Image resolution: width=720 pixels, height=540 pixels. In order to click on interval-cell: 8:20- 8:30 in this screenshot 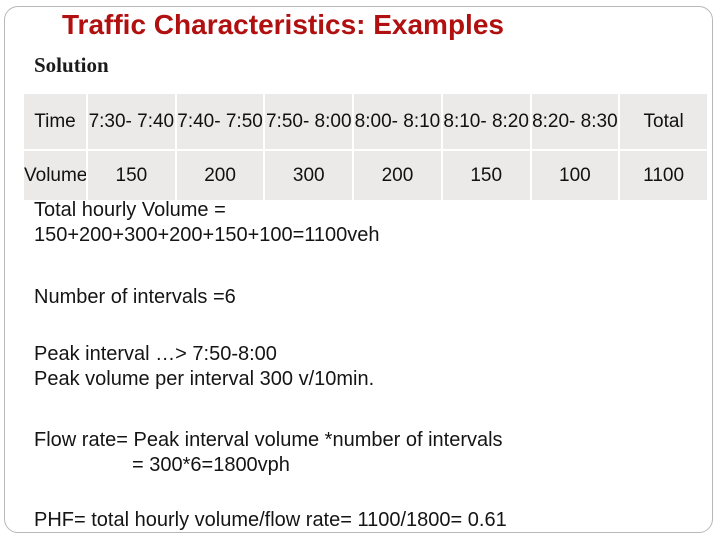, I will do `click(575, 121)`.